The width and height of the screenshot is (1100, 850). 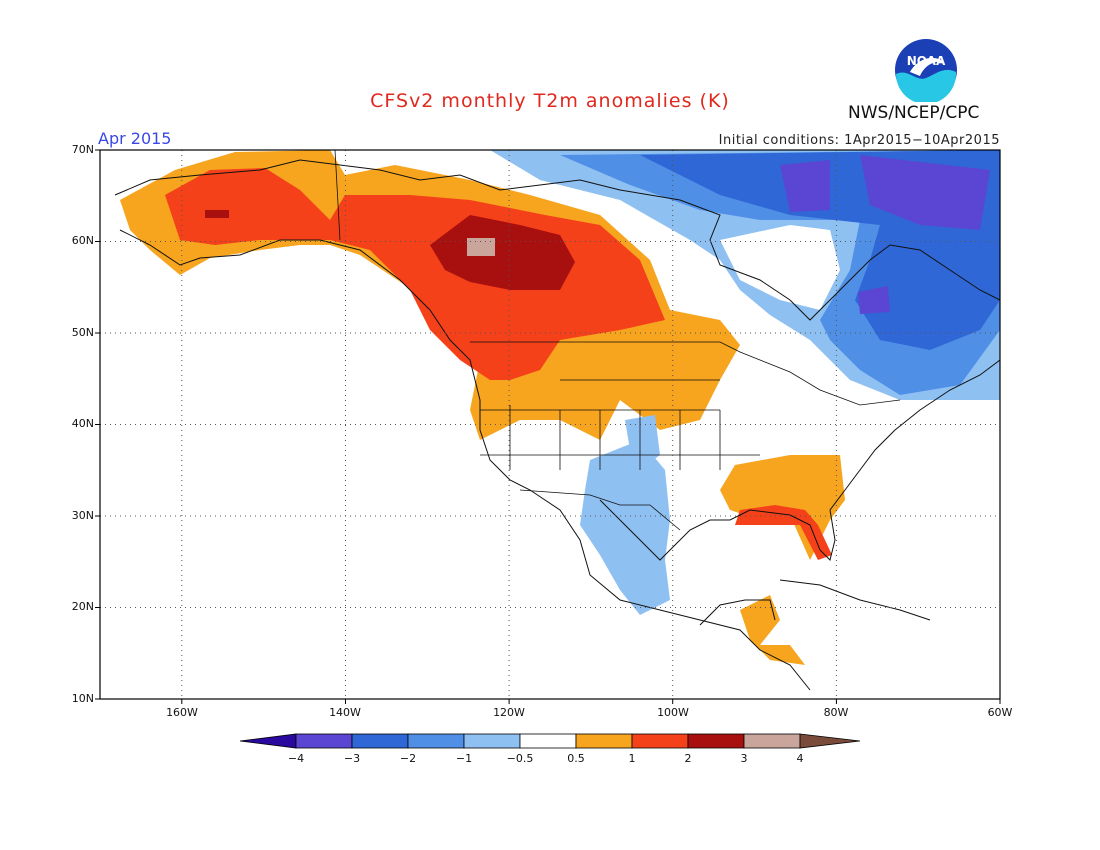 I want to click on colorbar, so click(x=550, y=741).